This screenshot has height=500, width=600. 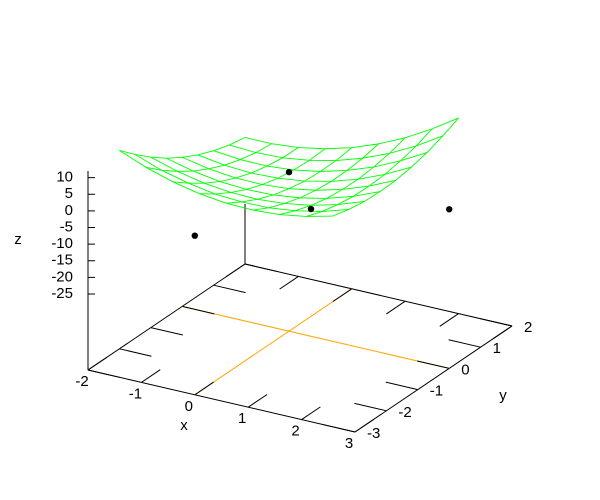 What do you see at coordinates (465, 369) in the screenshot?
I see `y-tick-label: 0` at bounding box center [465, 369].